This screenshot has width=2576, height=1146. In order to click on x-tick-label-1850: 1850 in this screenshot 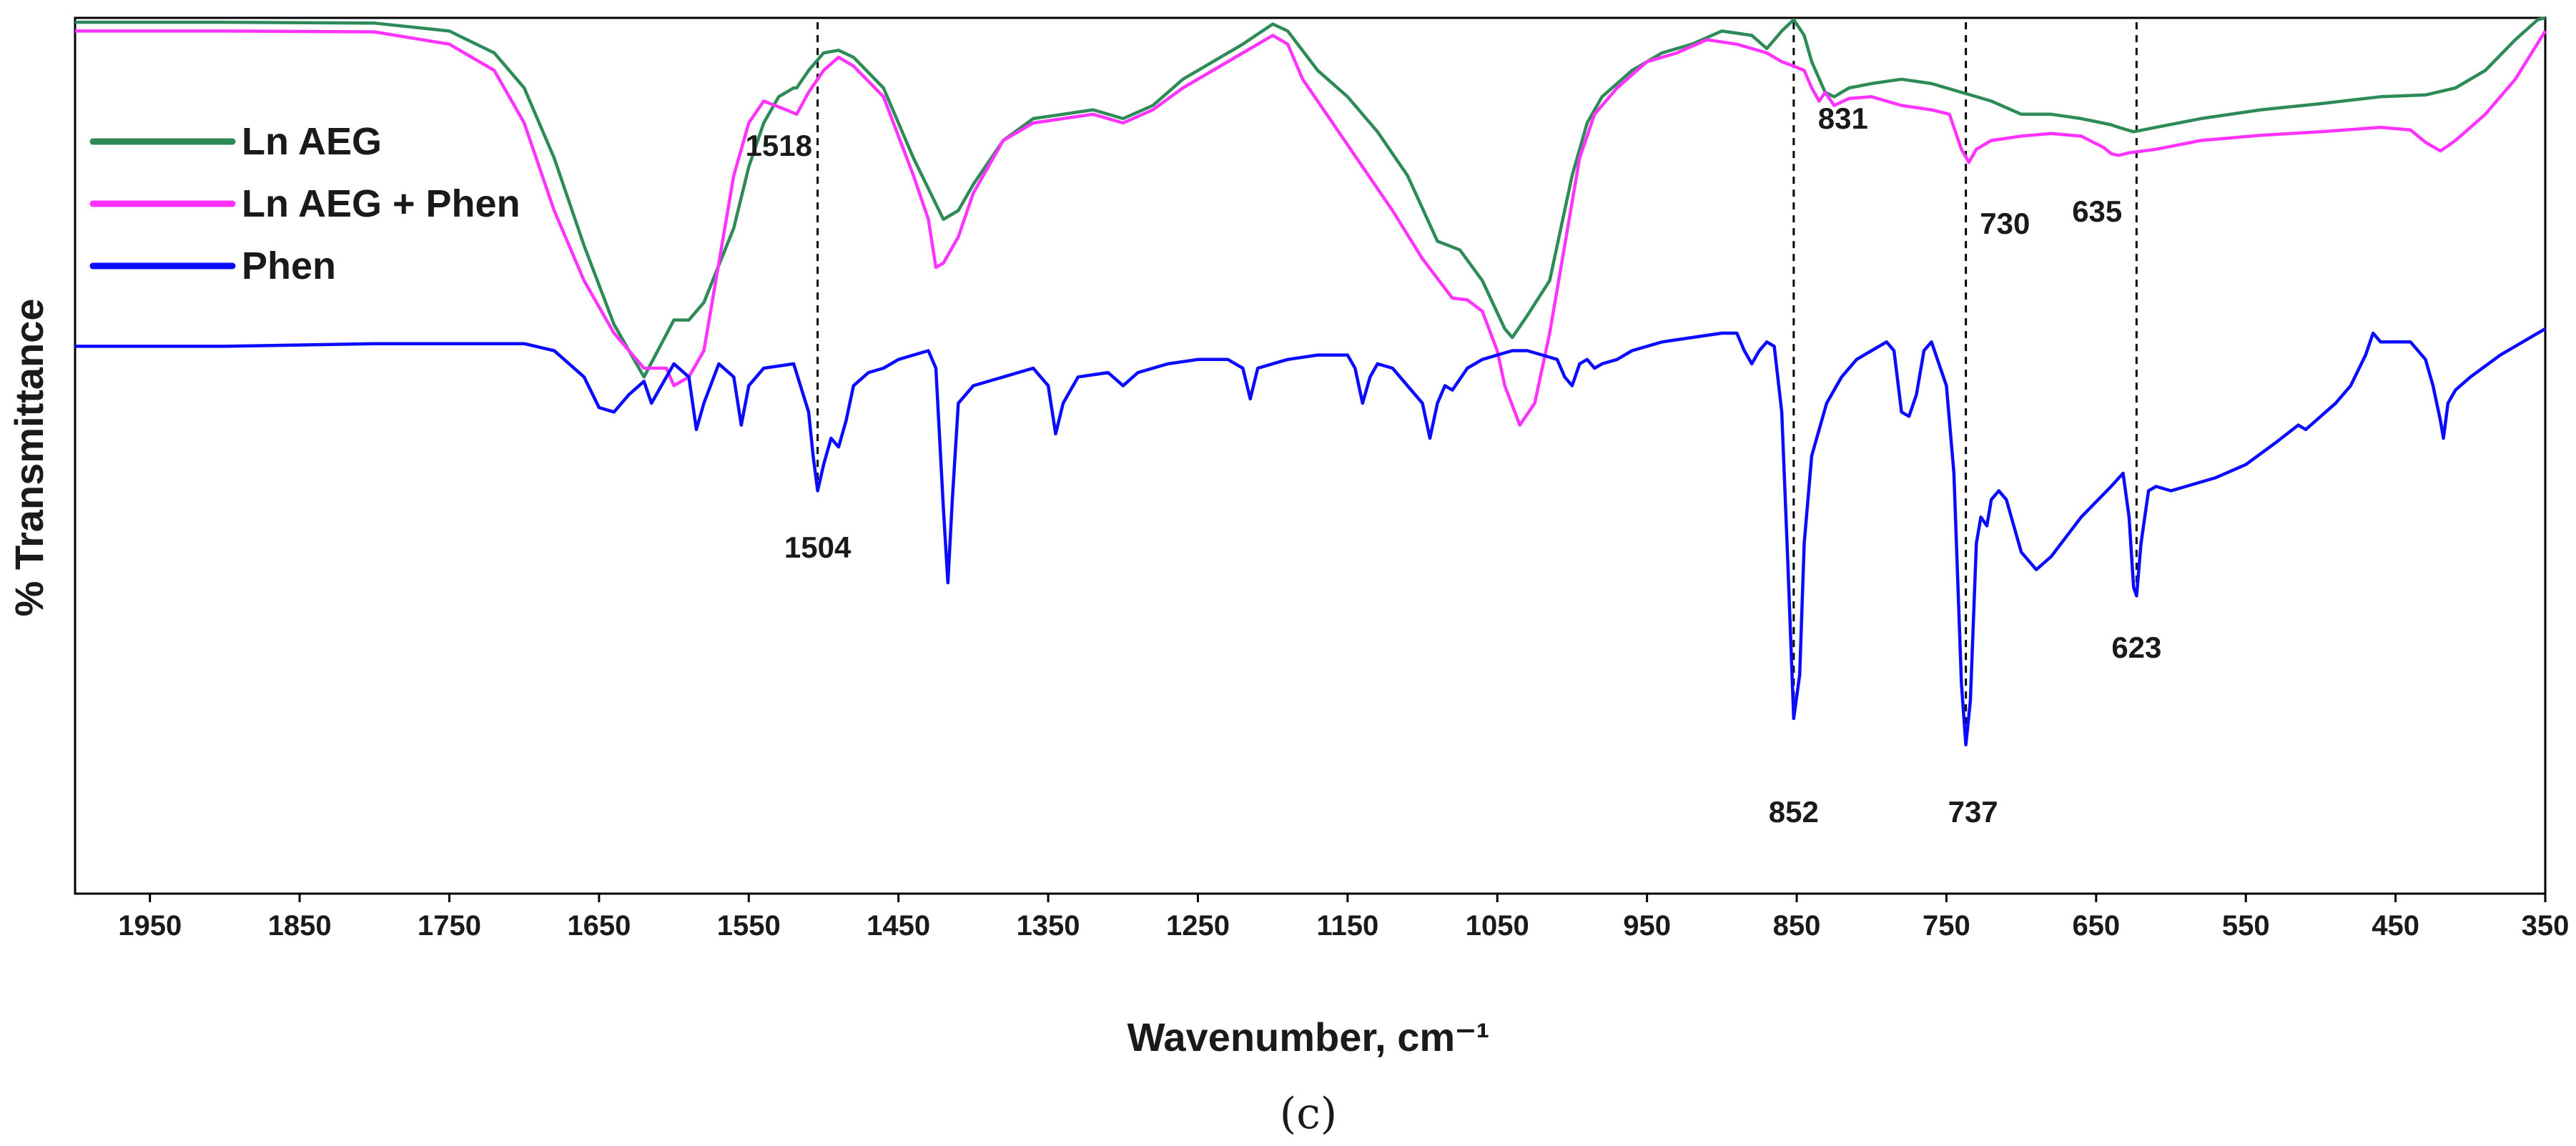, I will do `click(300, 926)`.